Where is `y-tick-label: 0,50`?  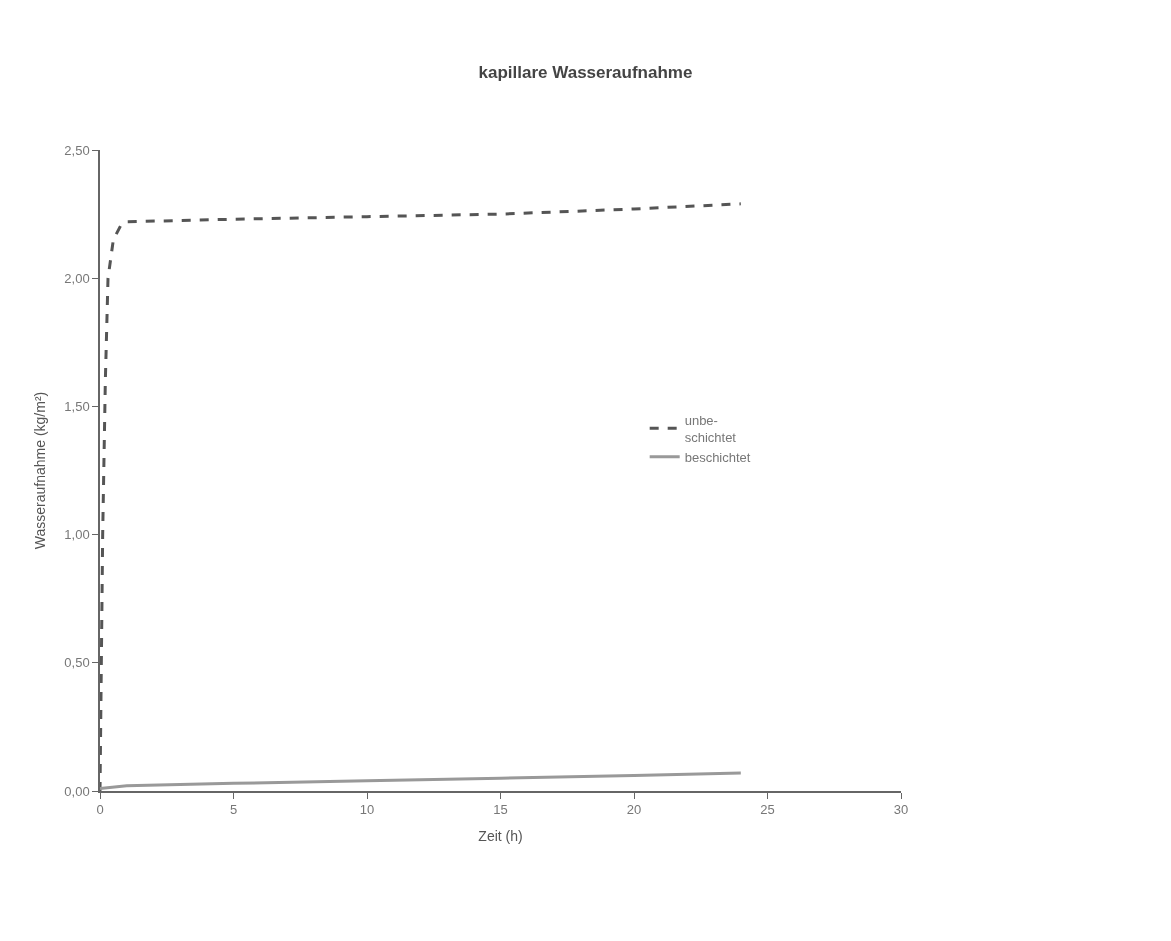 y-tick-label: 0,50 is located at coordinates (77, 663).